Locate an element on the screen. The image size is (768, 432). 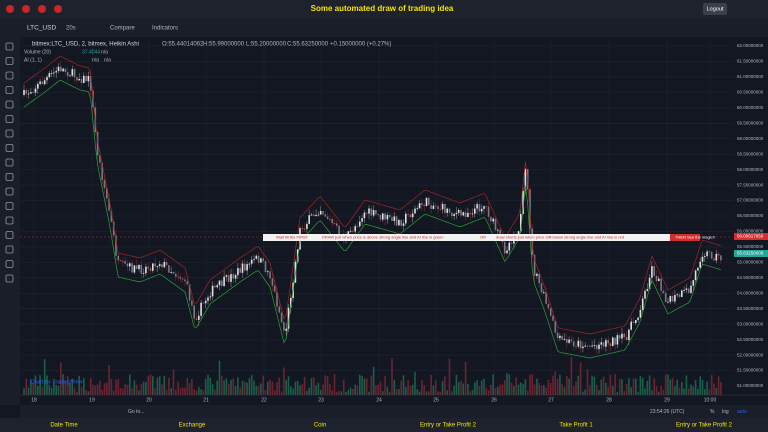
logout-label: Logout is located at coordinates (715, 9).